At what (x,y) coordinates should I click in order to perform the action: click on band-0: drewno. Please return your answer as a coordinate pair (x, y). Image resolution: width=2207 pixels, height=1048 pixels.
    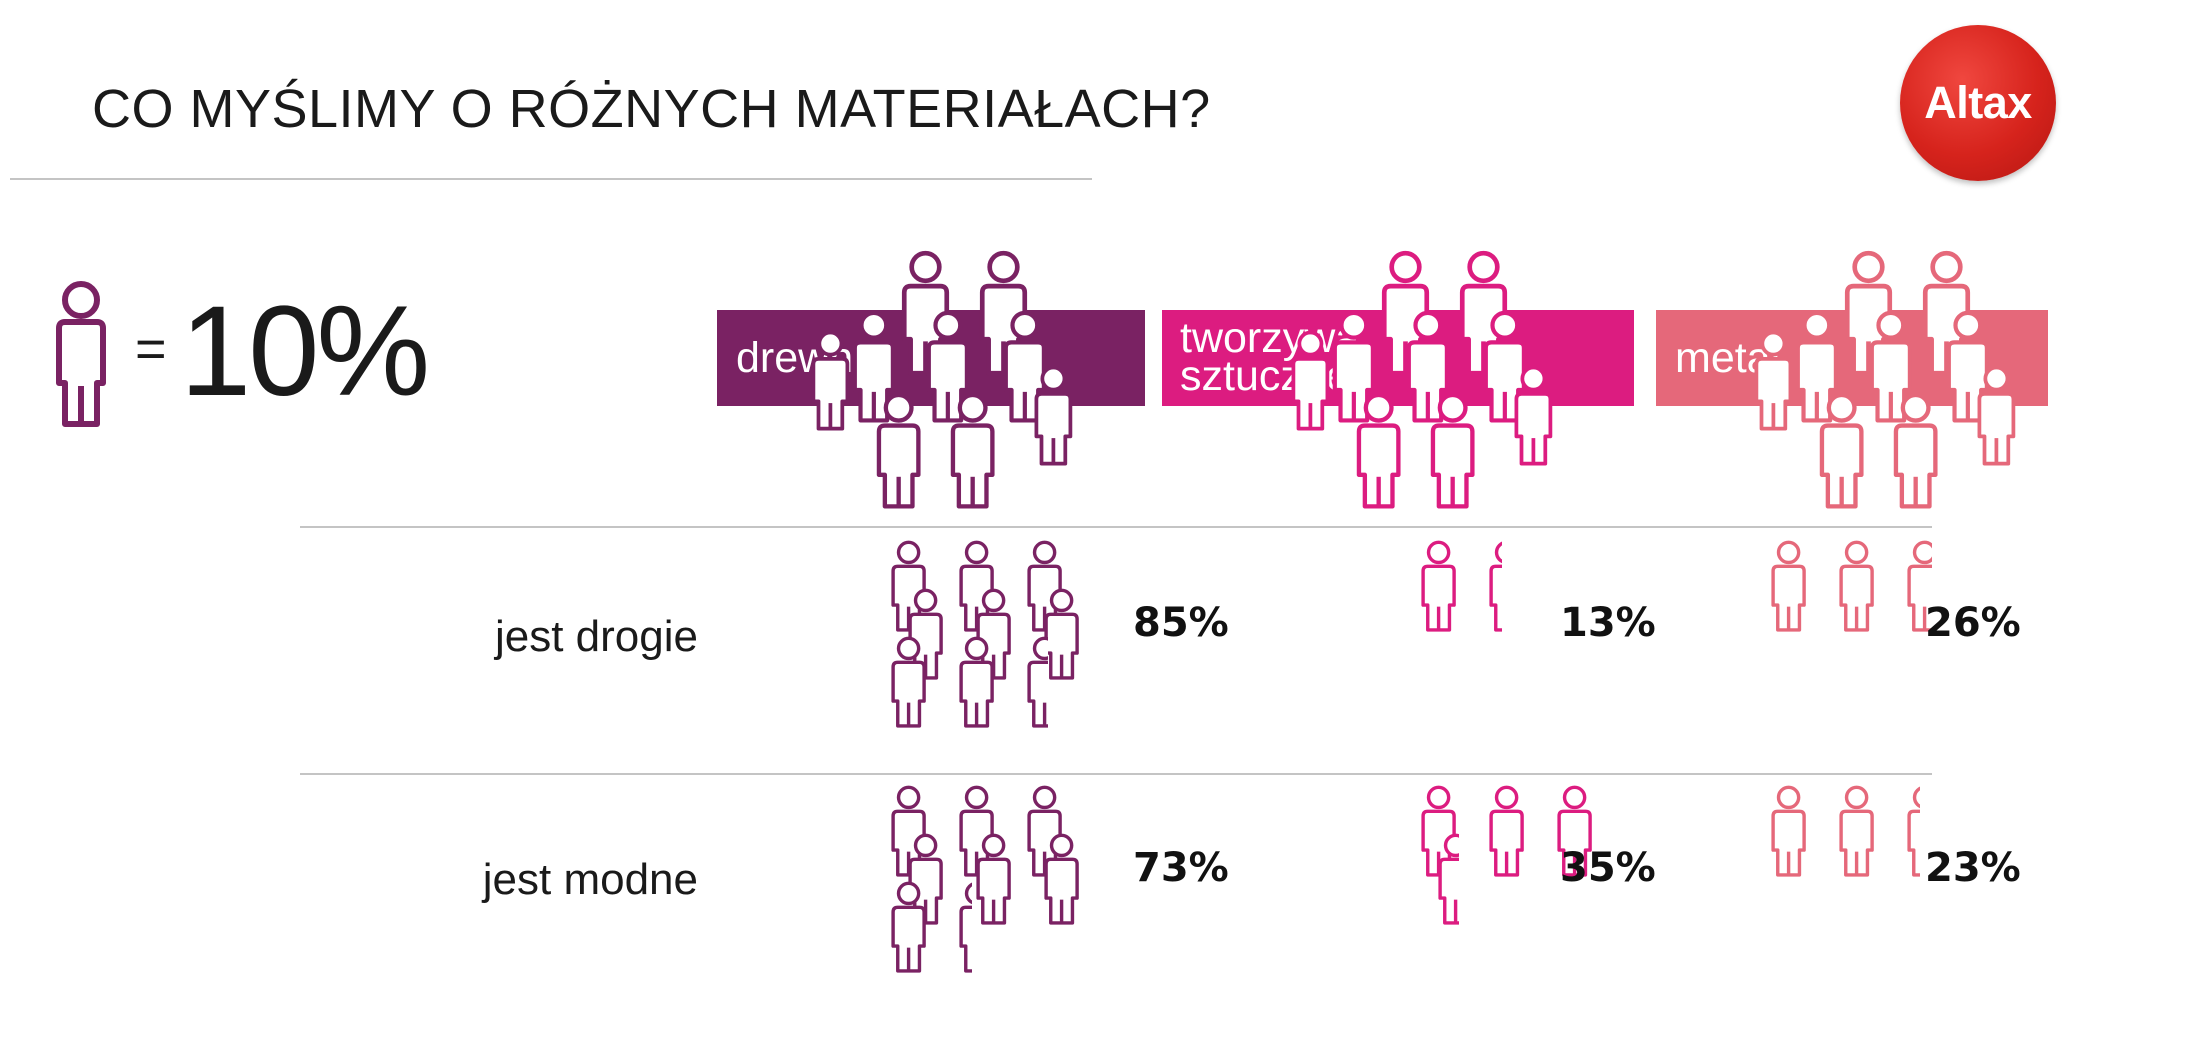
    Looking at the image, I should click on (931, 379).